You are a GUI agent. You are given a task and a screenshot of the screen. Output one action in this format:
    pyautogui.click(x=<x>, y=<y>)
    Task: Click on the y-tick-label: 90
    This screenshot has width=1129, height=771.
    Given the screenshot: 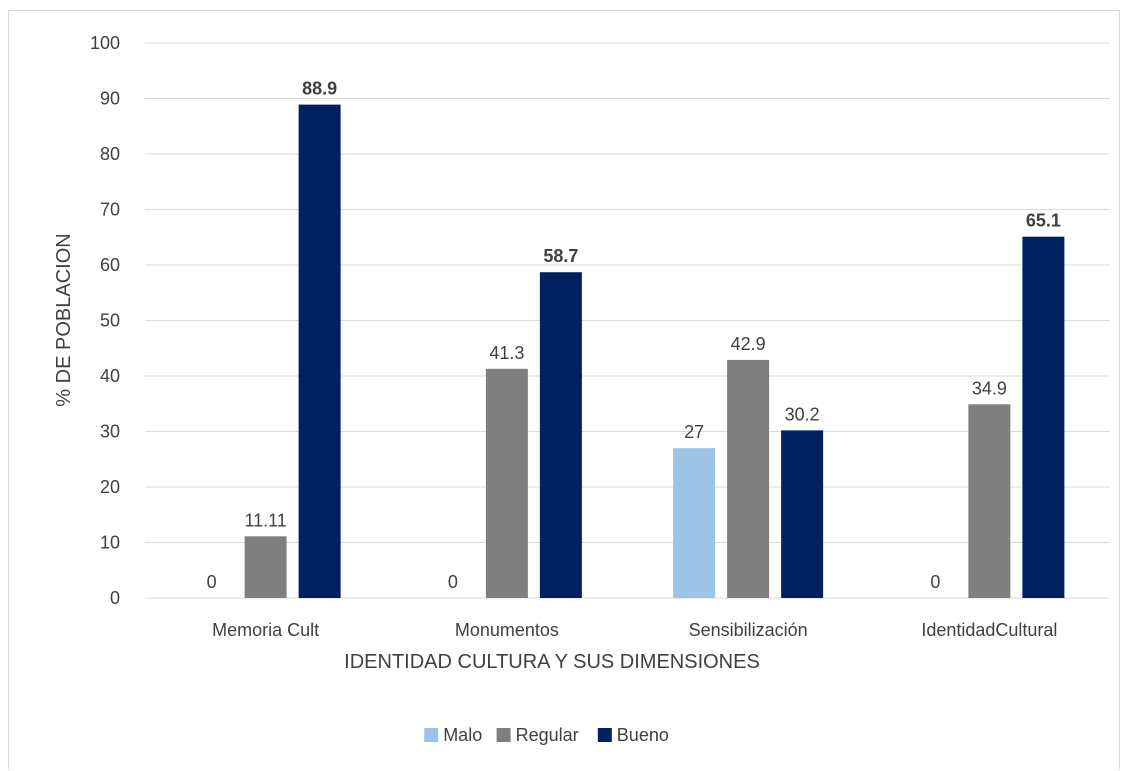 What is the action you would take?
    pyautogui.click(x=110, y=99)
    